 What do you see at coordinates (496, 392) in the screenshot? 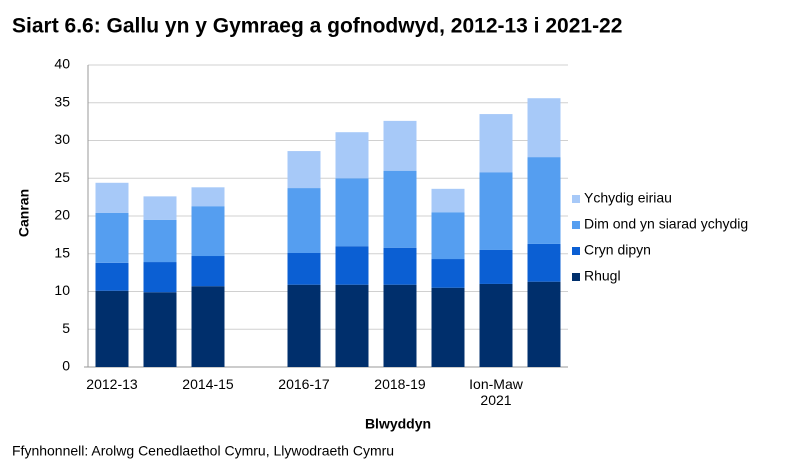
I see `x-tick-label: Ion-Maw 2021` at bounding box center [496, 392].